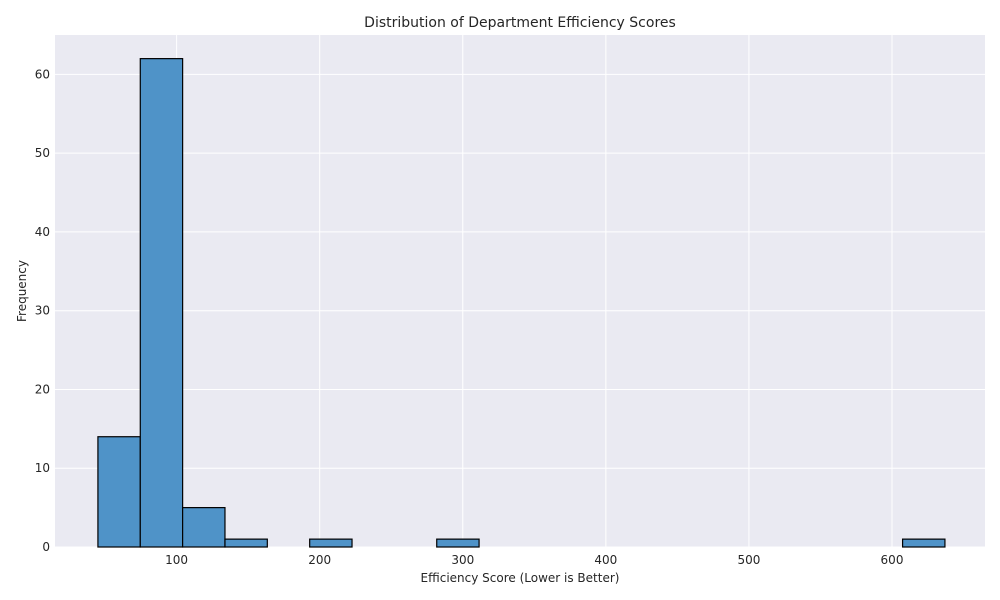 This screenshot has height=600, width=1000. What do you see at coordinates (605, 560) in the screenshot?
I see `x-tick-label: 400` at bounding box center [605, 560].